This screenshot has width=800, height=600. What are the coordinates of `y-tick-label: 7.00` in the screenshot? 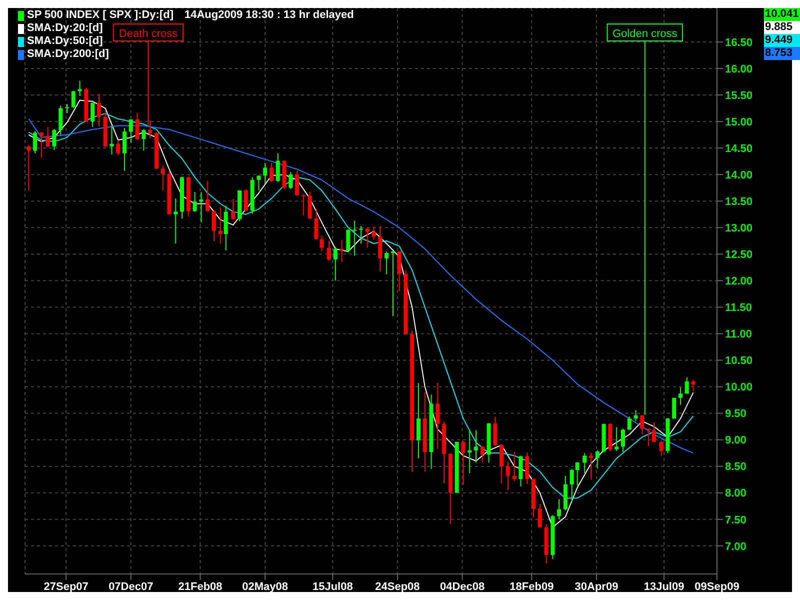 It's located at (735, 546).